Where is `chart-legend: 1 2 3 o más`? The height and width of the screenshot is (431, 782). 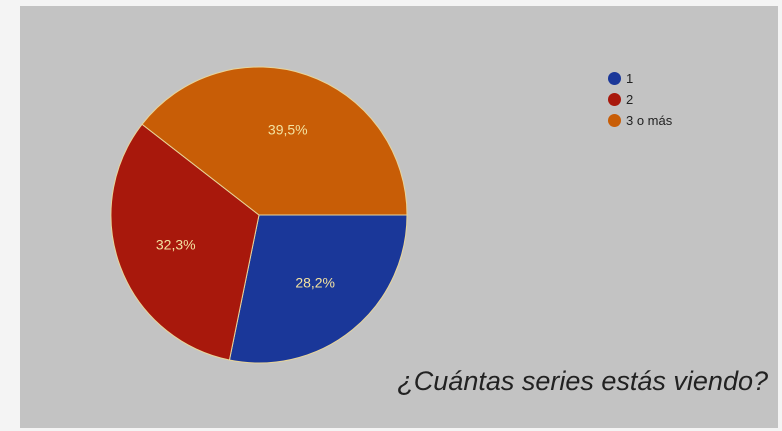 chart-legend: 1 2 3 o más is located at coordinates (640, 99).